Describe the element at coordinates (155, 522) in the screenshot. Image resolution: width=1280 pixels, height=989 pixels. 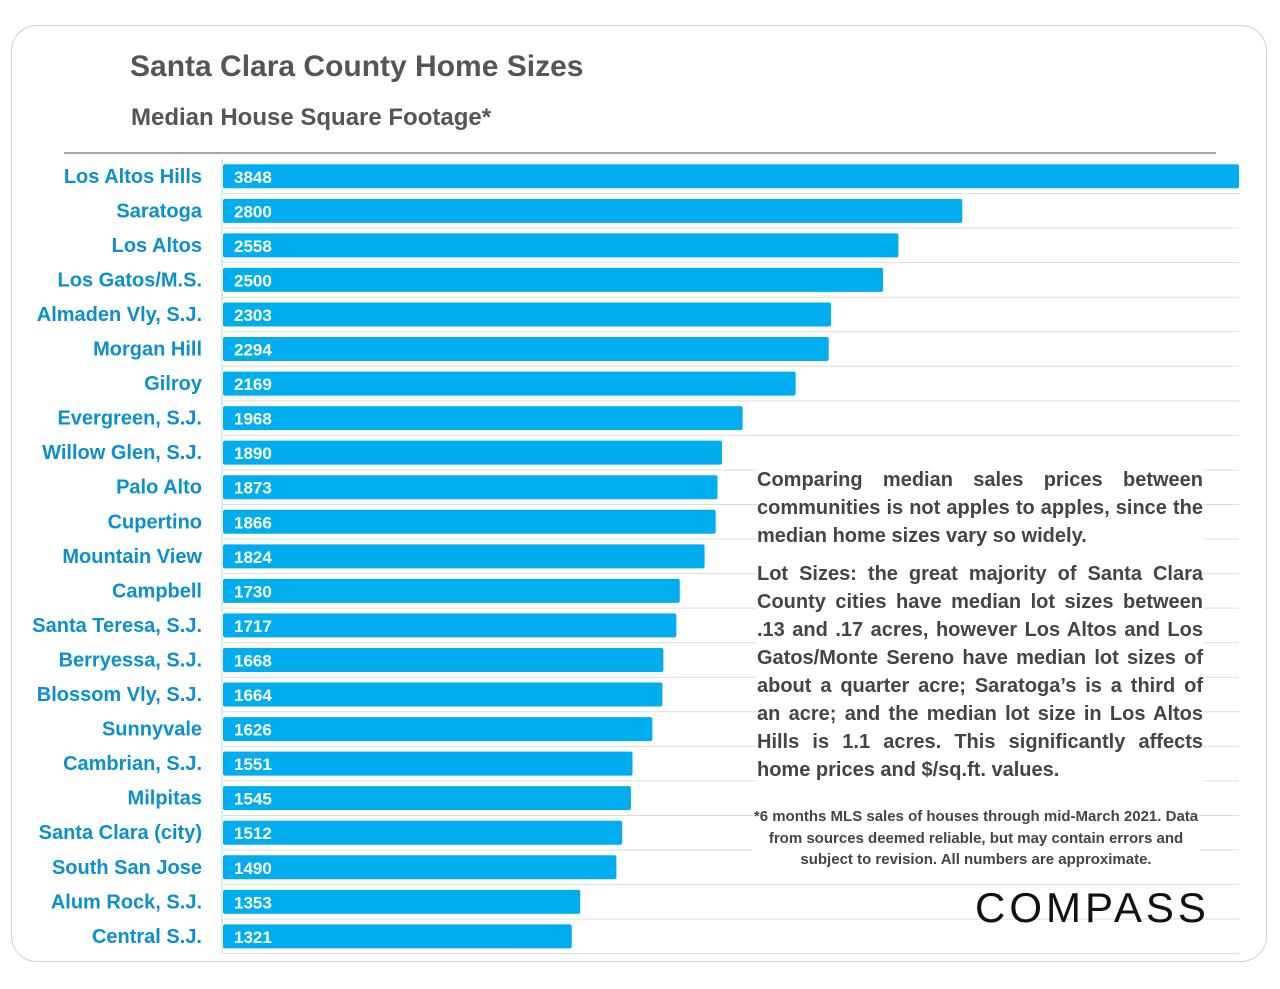
I see `category-label: Cupertino` at that location.